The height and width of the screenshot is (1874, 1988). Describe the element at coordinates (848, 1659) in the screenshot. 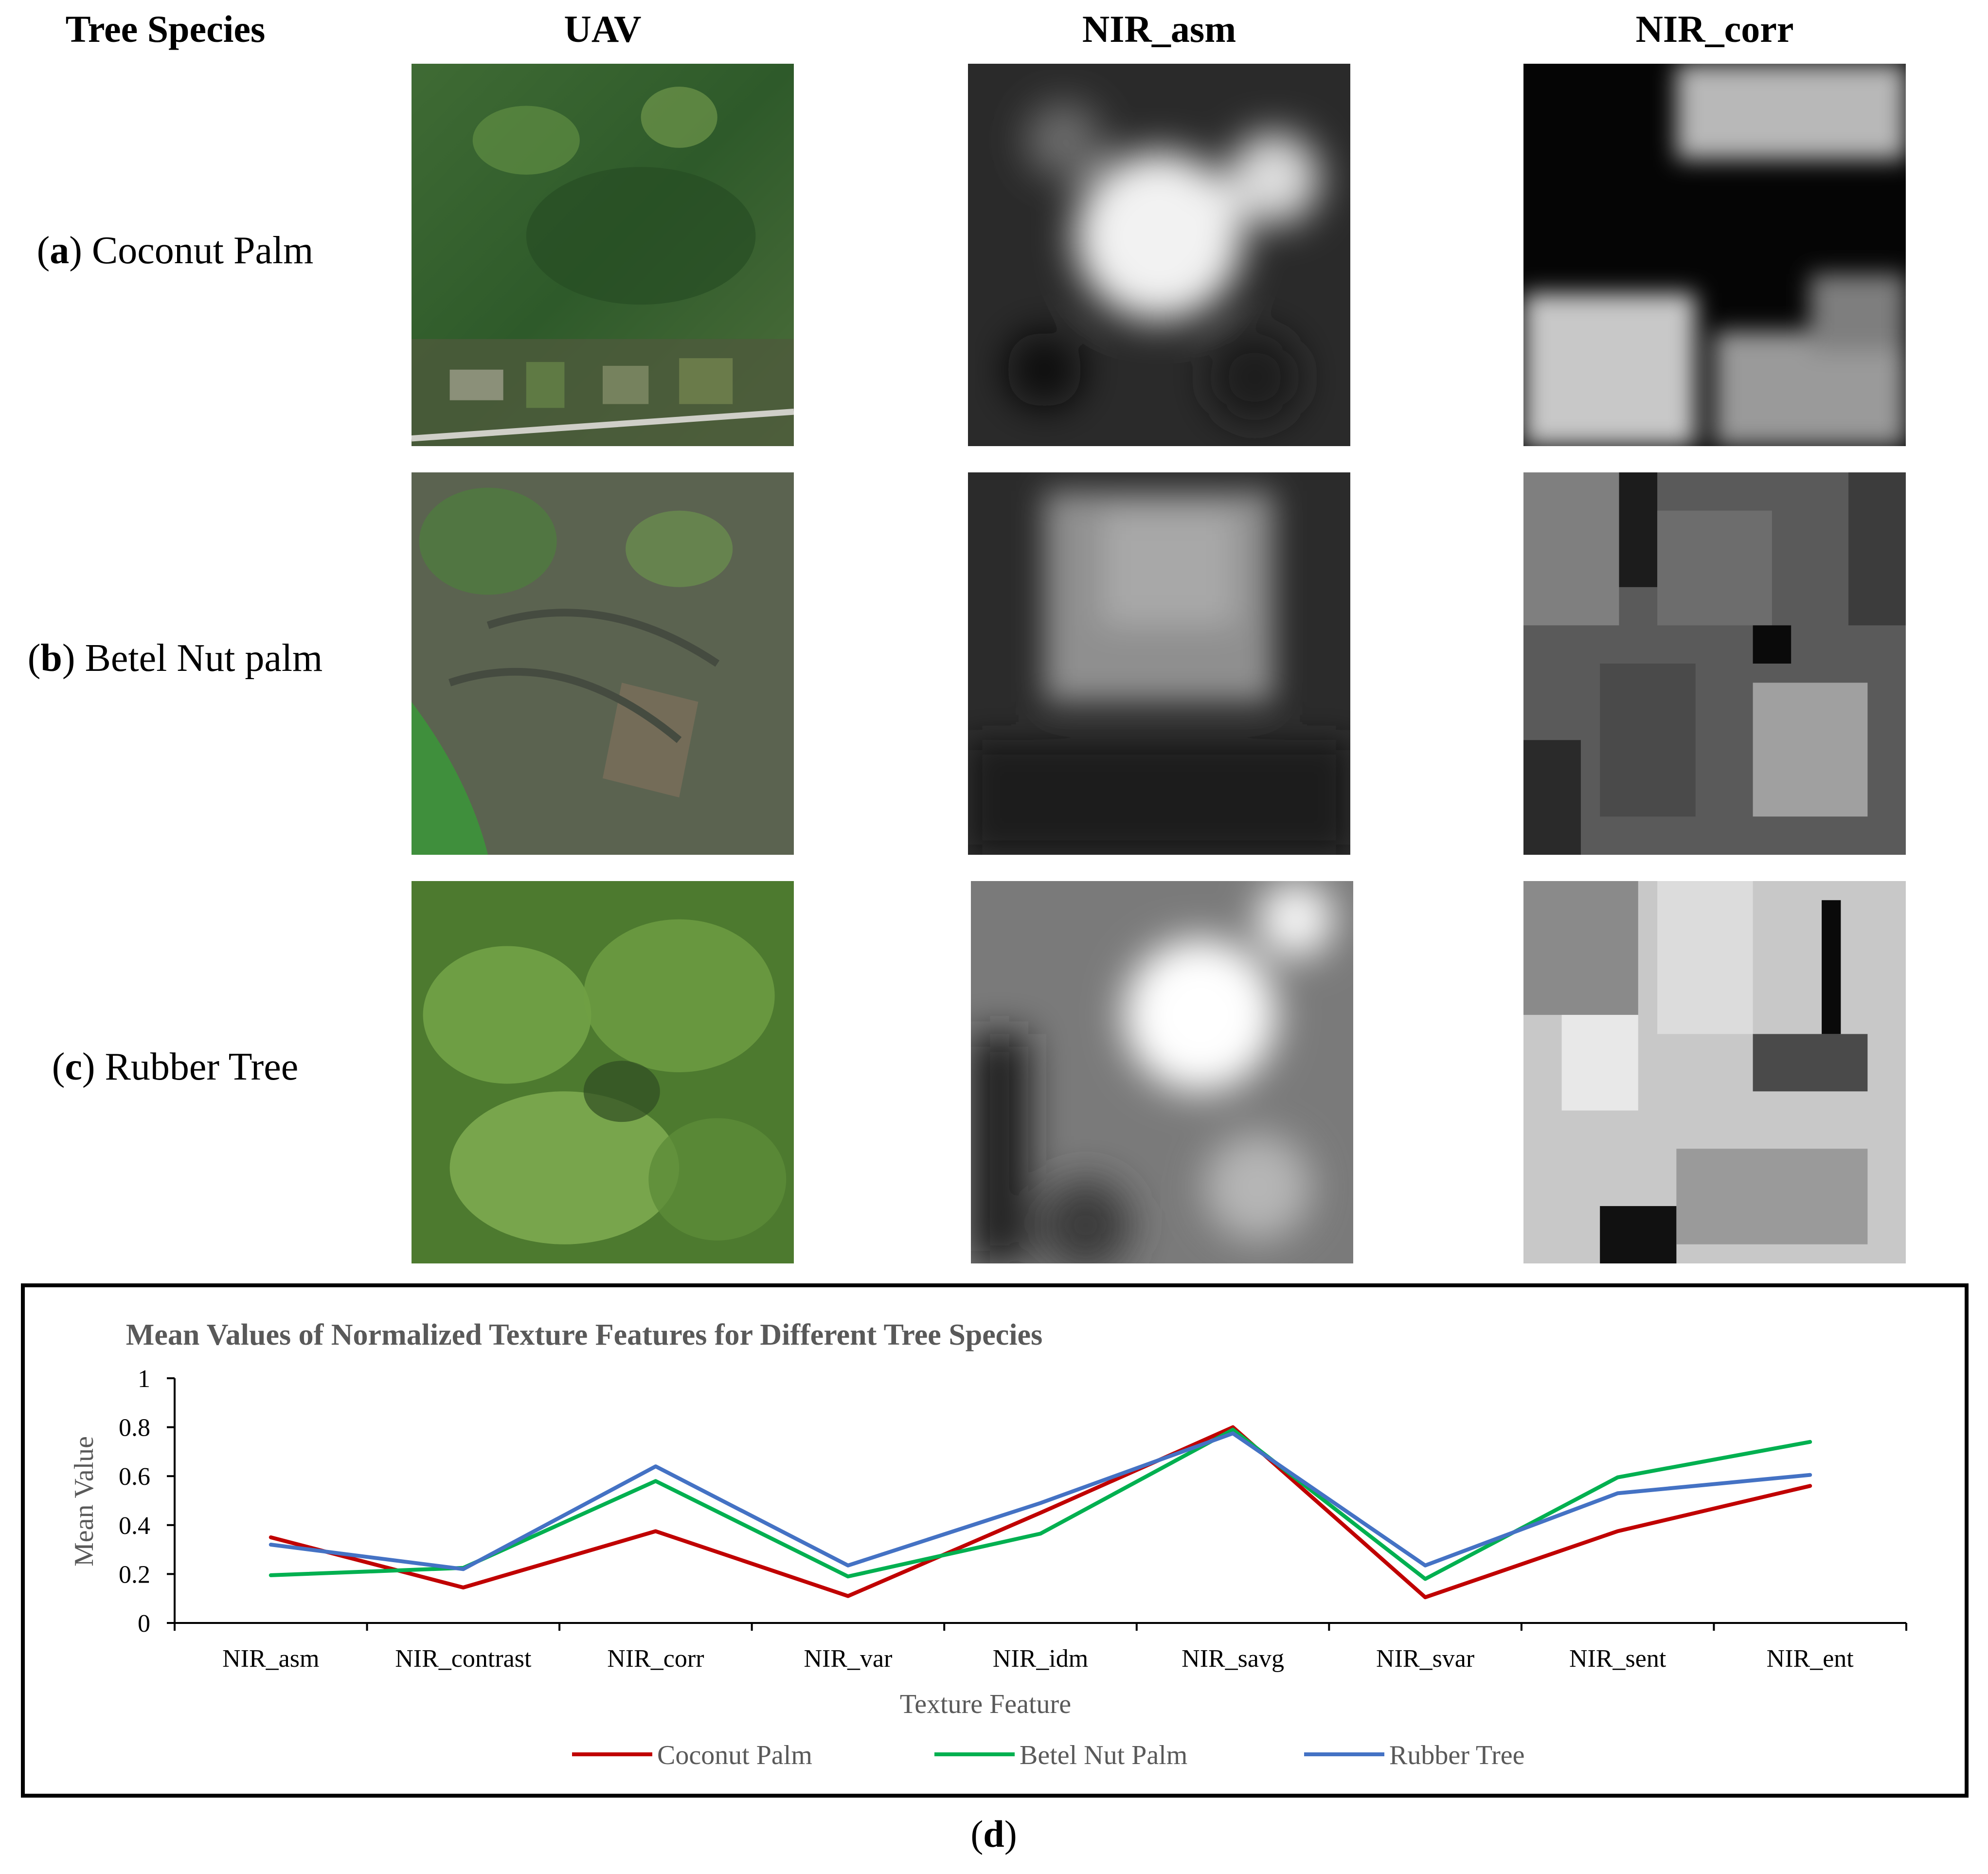

I see `x-tick-label: NIR_var` at that location.